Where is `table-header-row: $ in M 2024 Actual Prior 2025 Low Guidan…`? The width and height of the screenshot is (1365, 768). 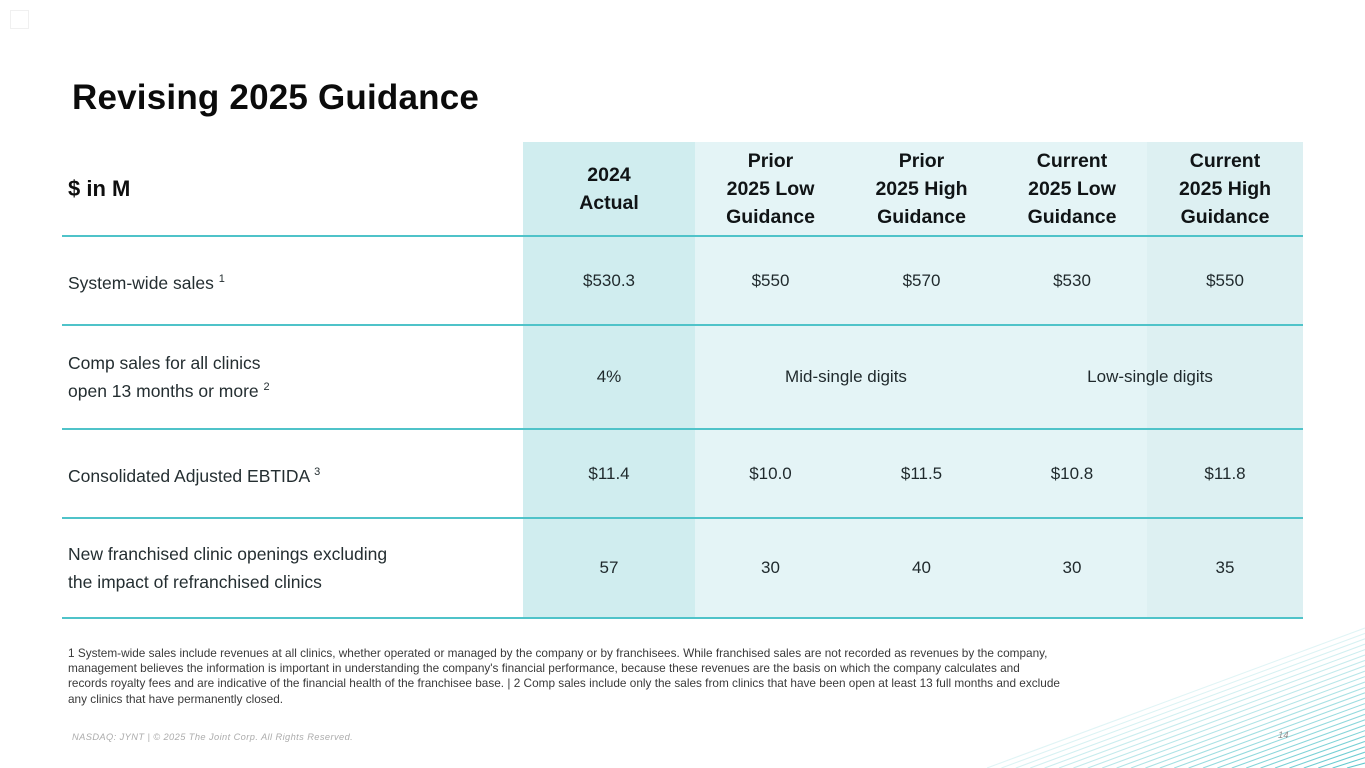
table-header-row: $ in M 2024 Actual Prior 2025 Low Guidan… is located at coordinates (682, 189).